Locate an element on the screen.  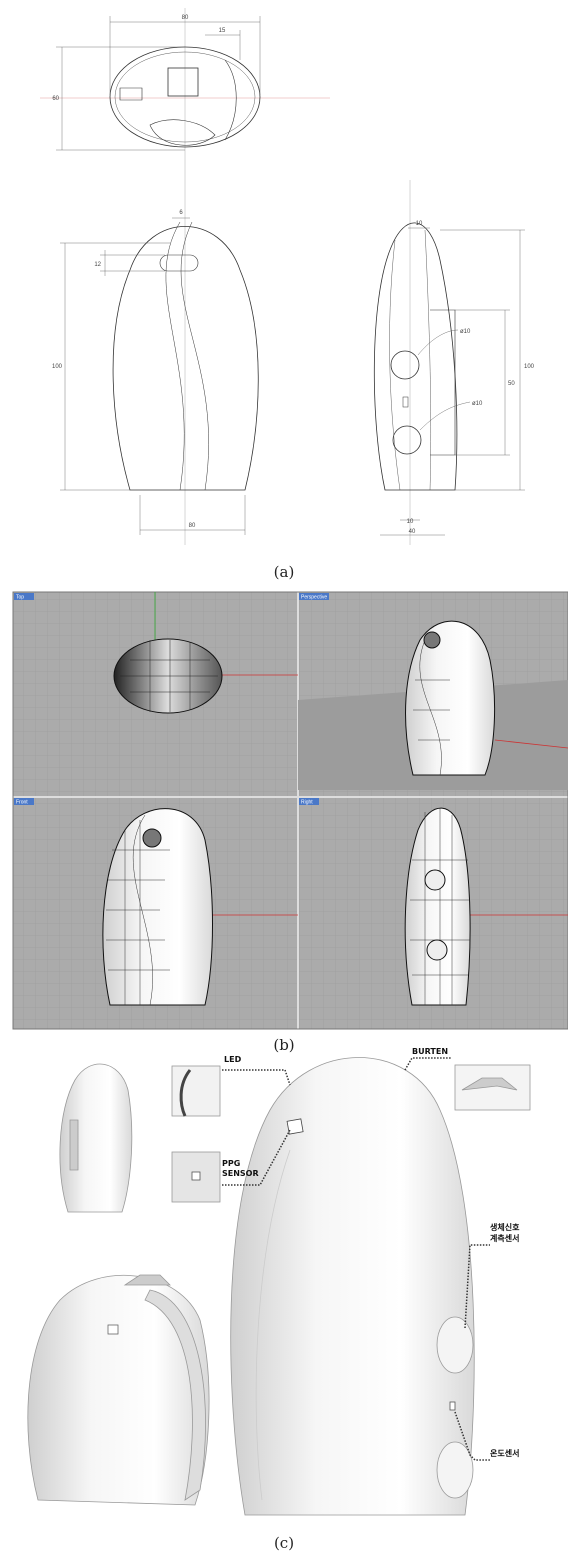
dimension: 50 is located at coordinates (511, 384).